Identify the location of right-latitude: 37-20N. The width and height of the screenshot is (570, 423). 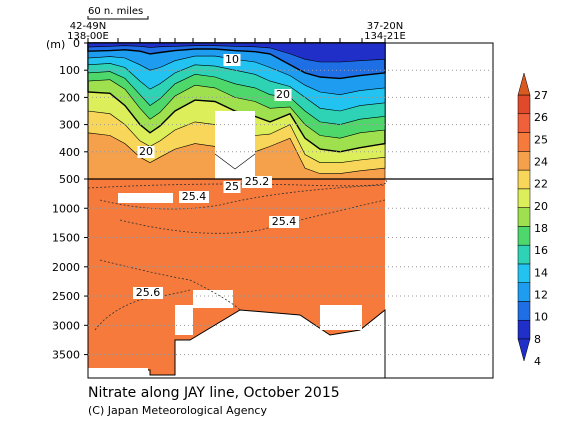
(385, 26).